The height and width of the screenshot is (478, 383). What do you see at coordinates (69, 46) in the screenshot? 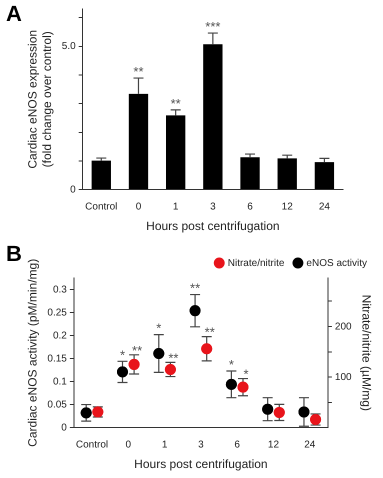
I see `y-tick-label: 5.0` at bounding box center [69, 46].